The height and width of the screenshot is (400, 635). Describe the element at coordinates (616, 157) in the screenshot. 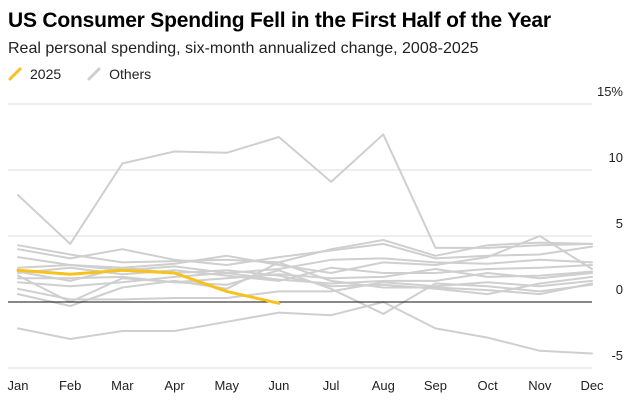

I see `y-tick-label-10: 10` at that location.